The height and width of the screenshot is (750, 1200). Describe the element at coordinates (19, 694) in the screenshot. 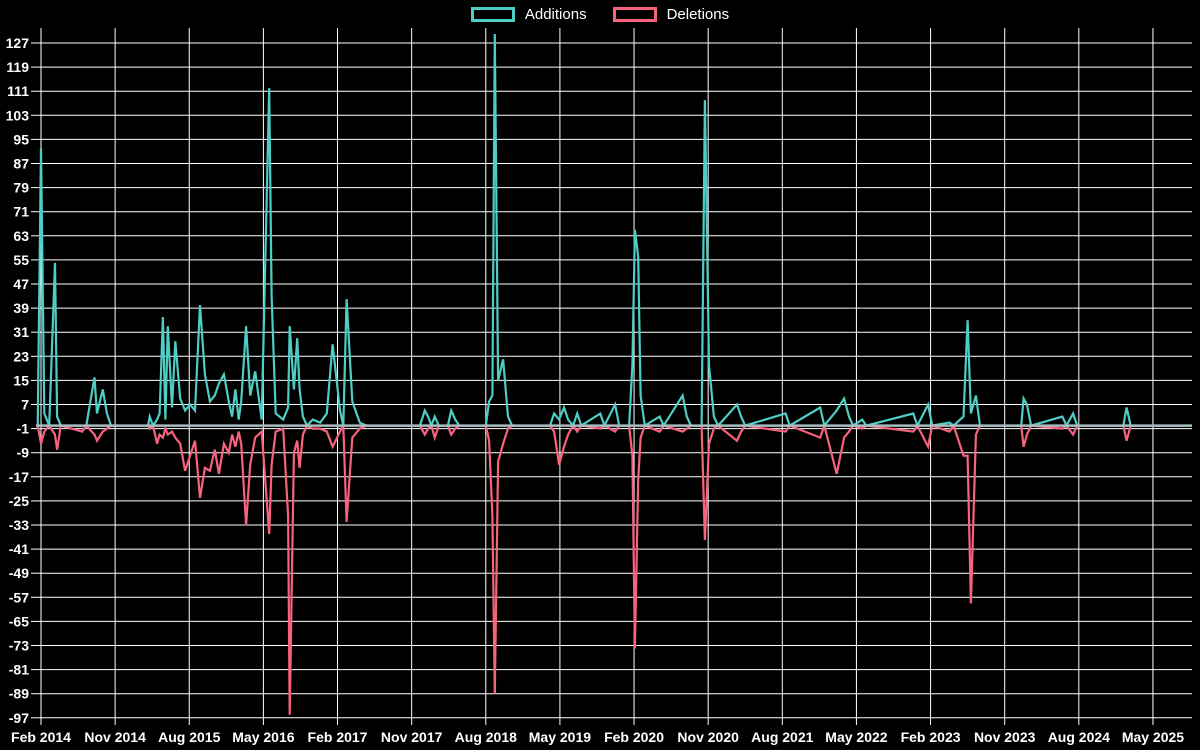

I see `y-tick-label: -89` at that location.